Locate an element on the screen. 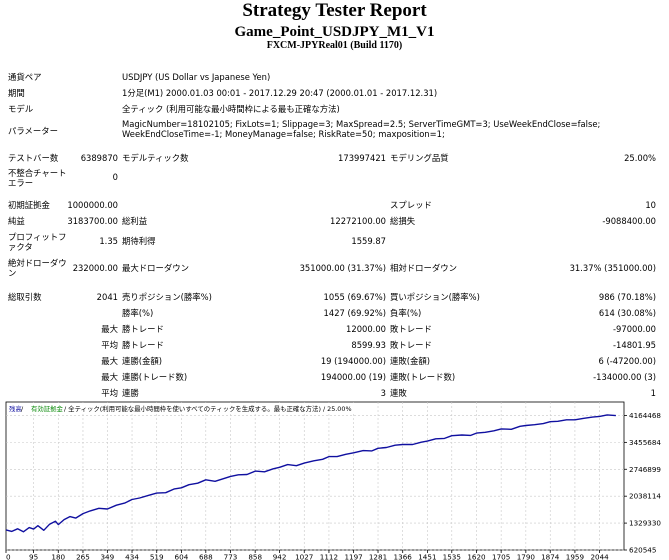  max-win-label: 勝トレード is located at coordinates (143, 329).